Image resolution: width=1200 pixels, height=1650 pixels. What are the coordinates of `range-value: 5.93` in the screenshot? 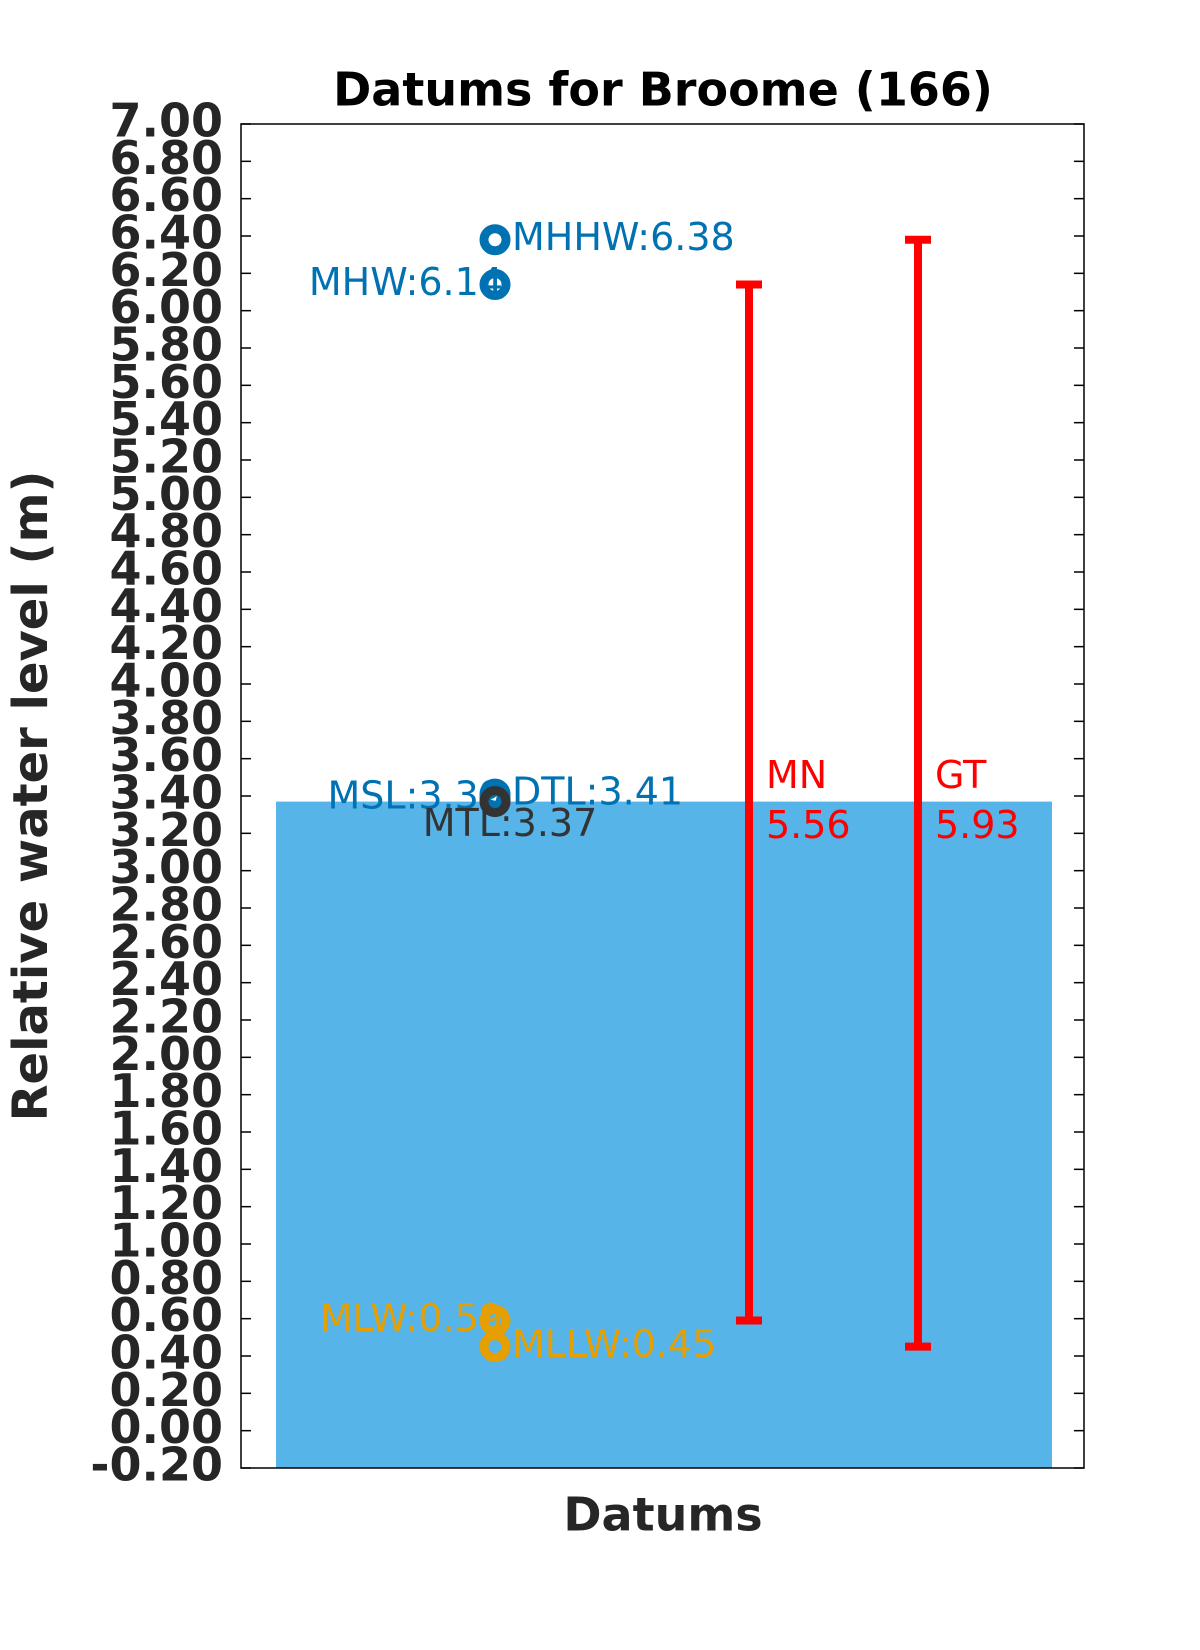 It's located at (977, 825).